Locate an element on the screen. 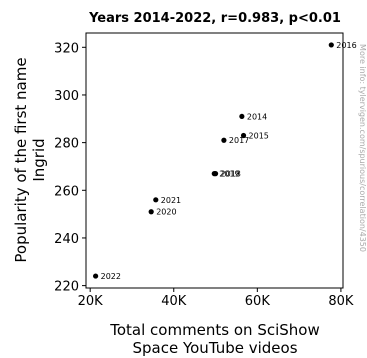  y-axis-label-line-1: Popularity of the first name is located at coordinates (21, 159).